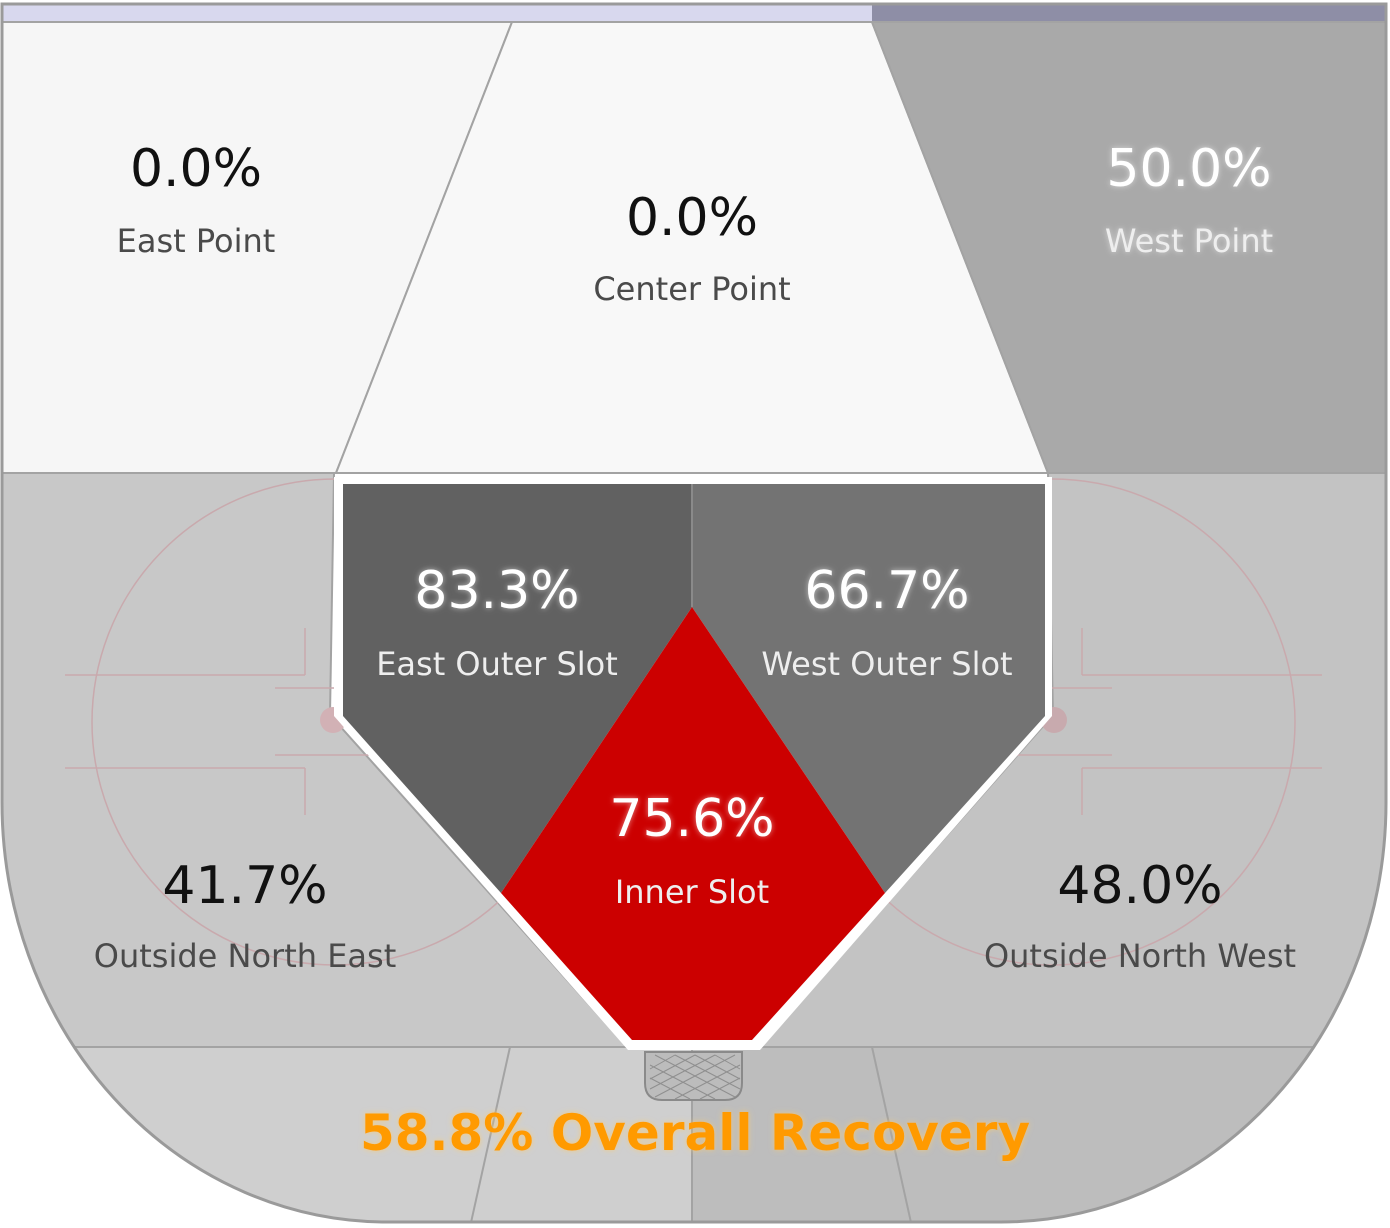 The height and width of the screenshot is (1228, 1390). What do you see at coordinates (1139, 886) in the screenshot?
I see `outside-north-west-pct: 48.0%` at bounding box center [1139, 886].